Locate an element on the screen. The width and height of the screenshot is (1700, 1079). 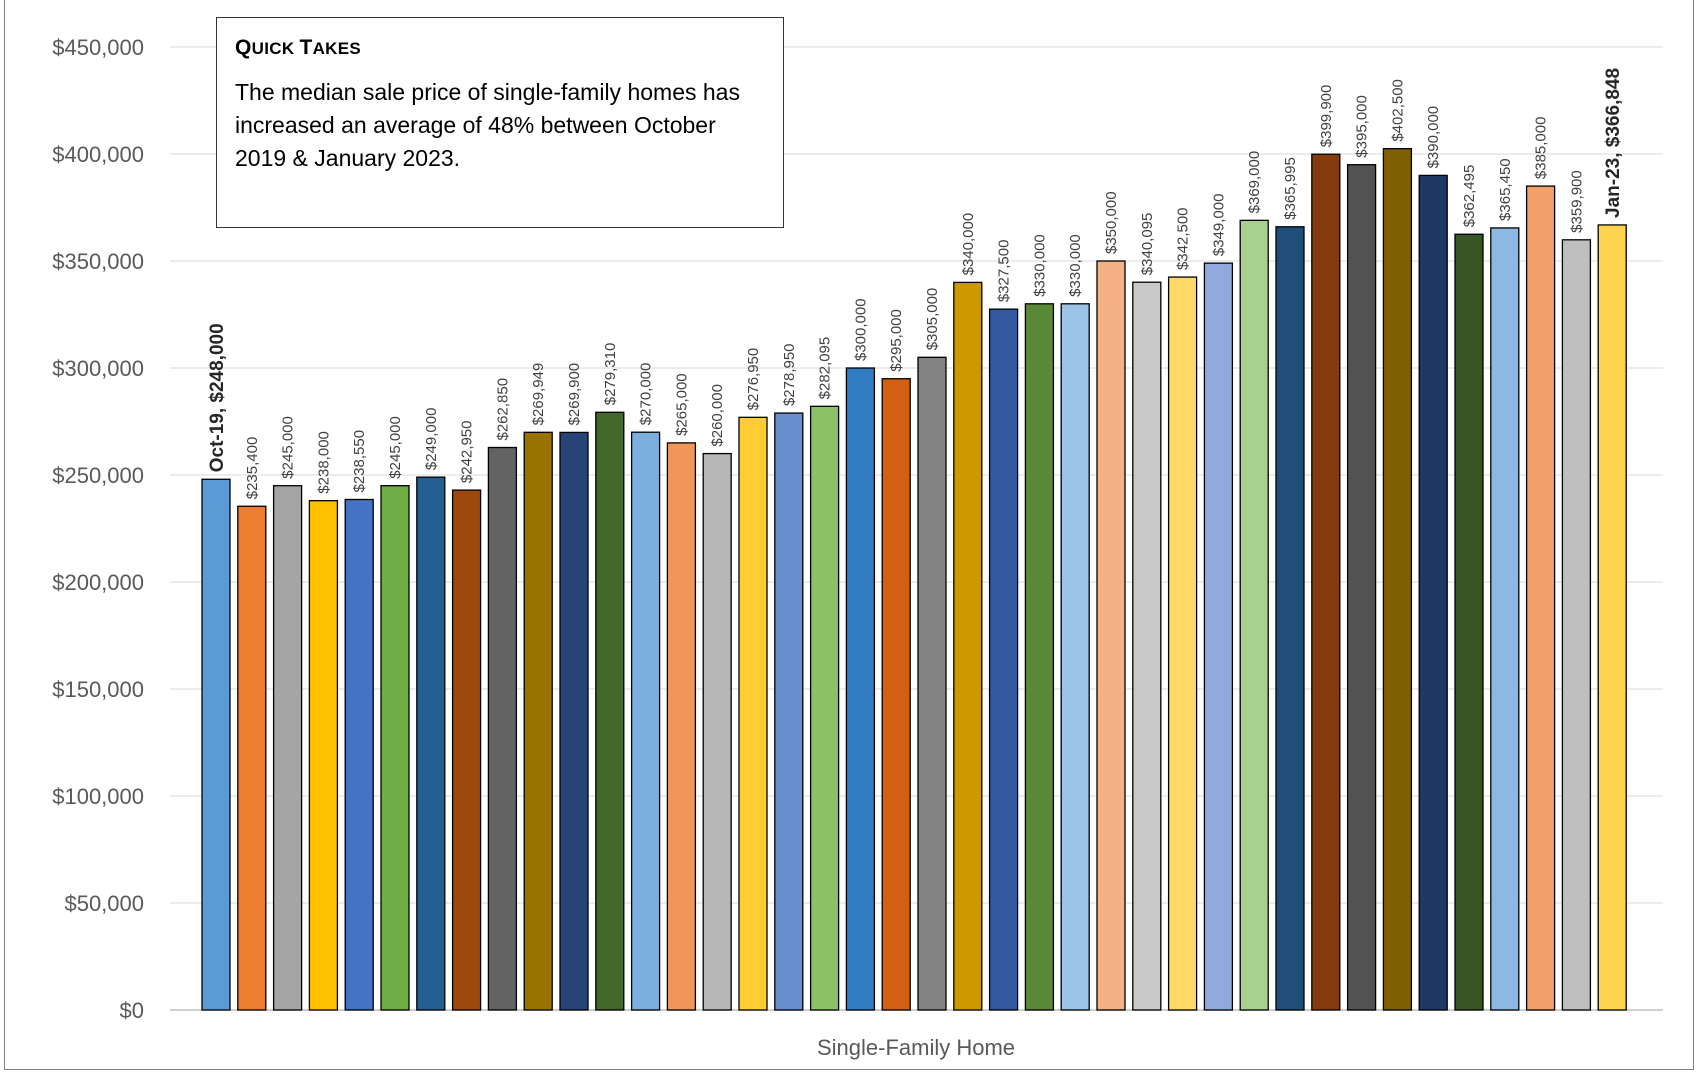
data-label: $362,495 is located at coordinates (1469, 196).